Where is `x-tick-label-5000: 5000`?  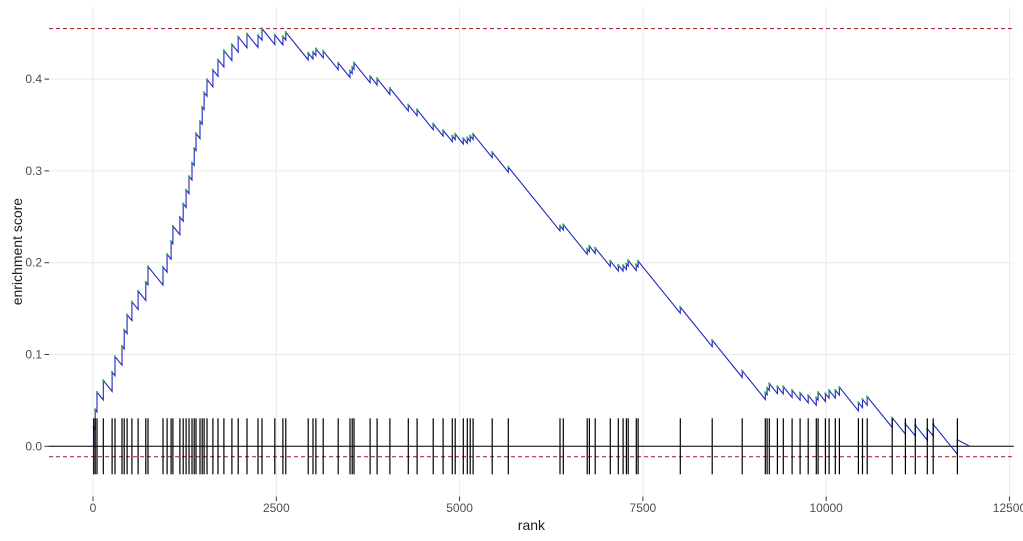
x-tick-label-5000: 5000 is located at coordinates (459, 508).